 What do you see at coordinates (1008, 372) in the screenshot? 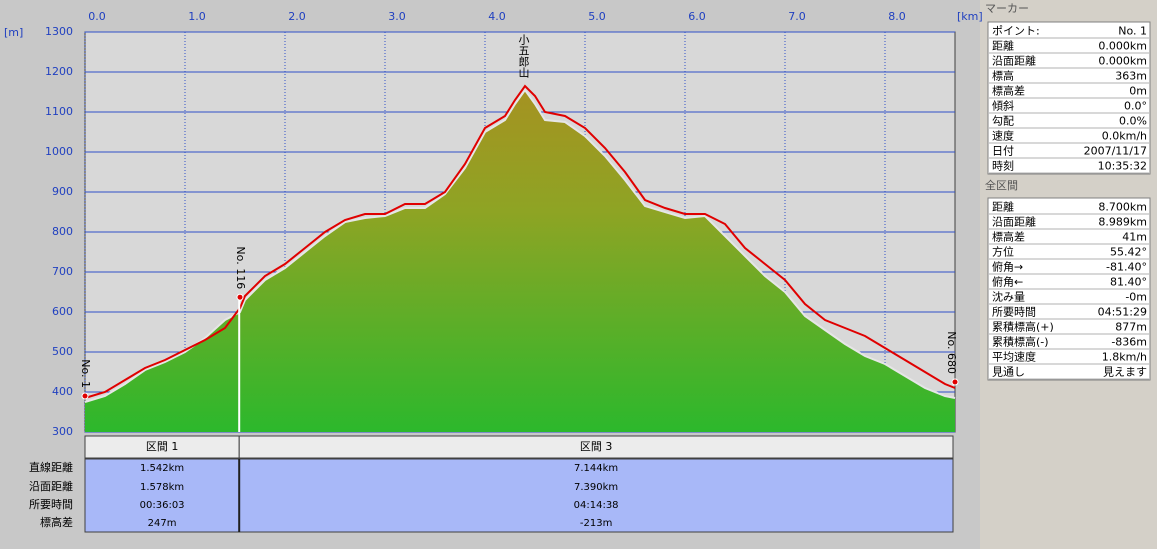
I see `panel-key: 見通し` at bounding box center [1008, 372].